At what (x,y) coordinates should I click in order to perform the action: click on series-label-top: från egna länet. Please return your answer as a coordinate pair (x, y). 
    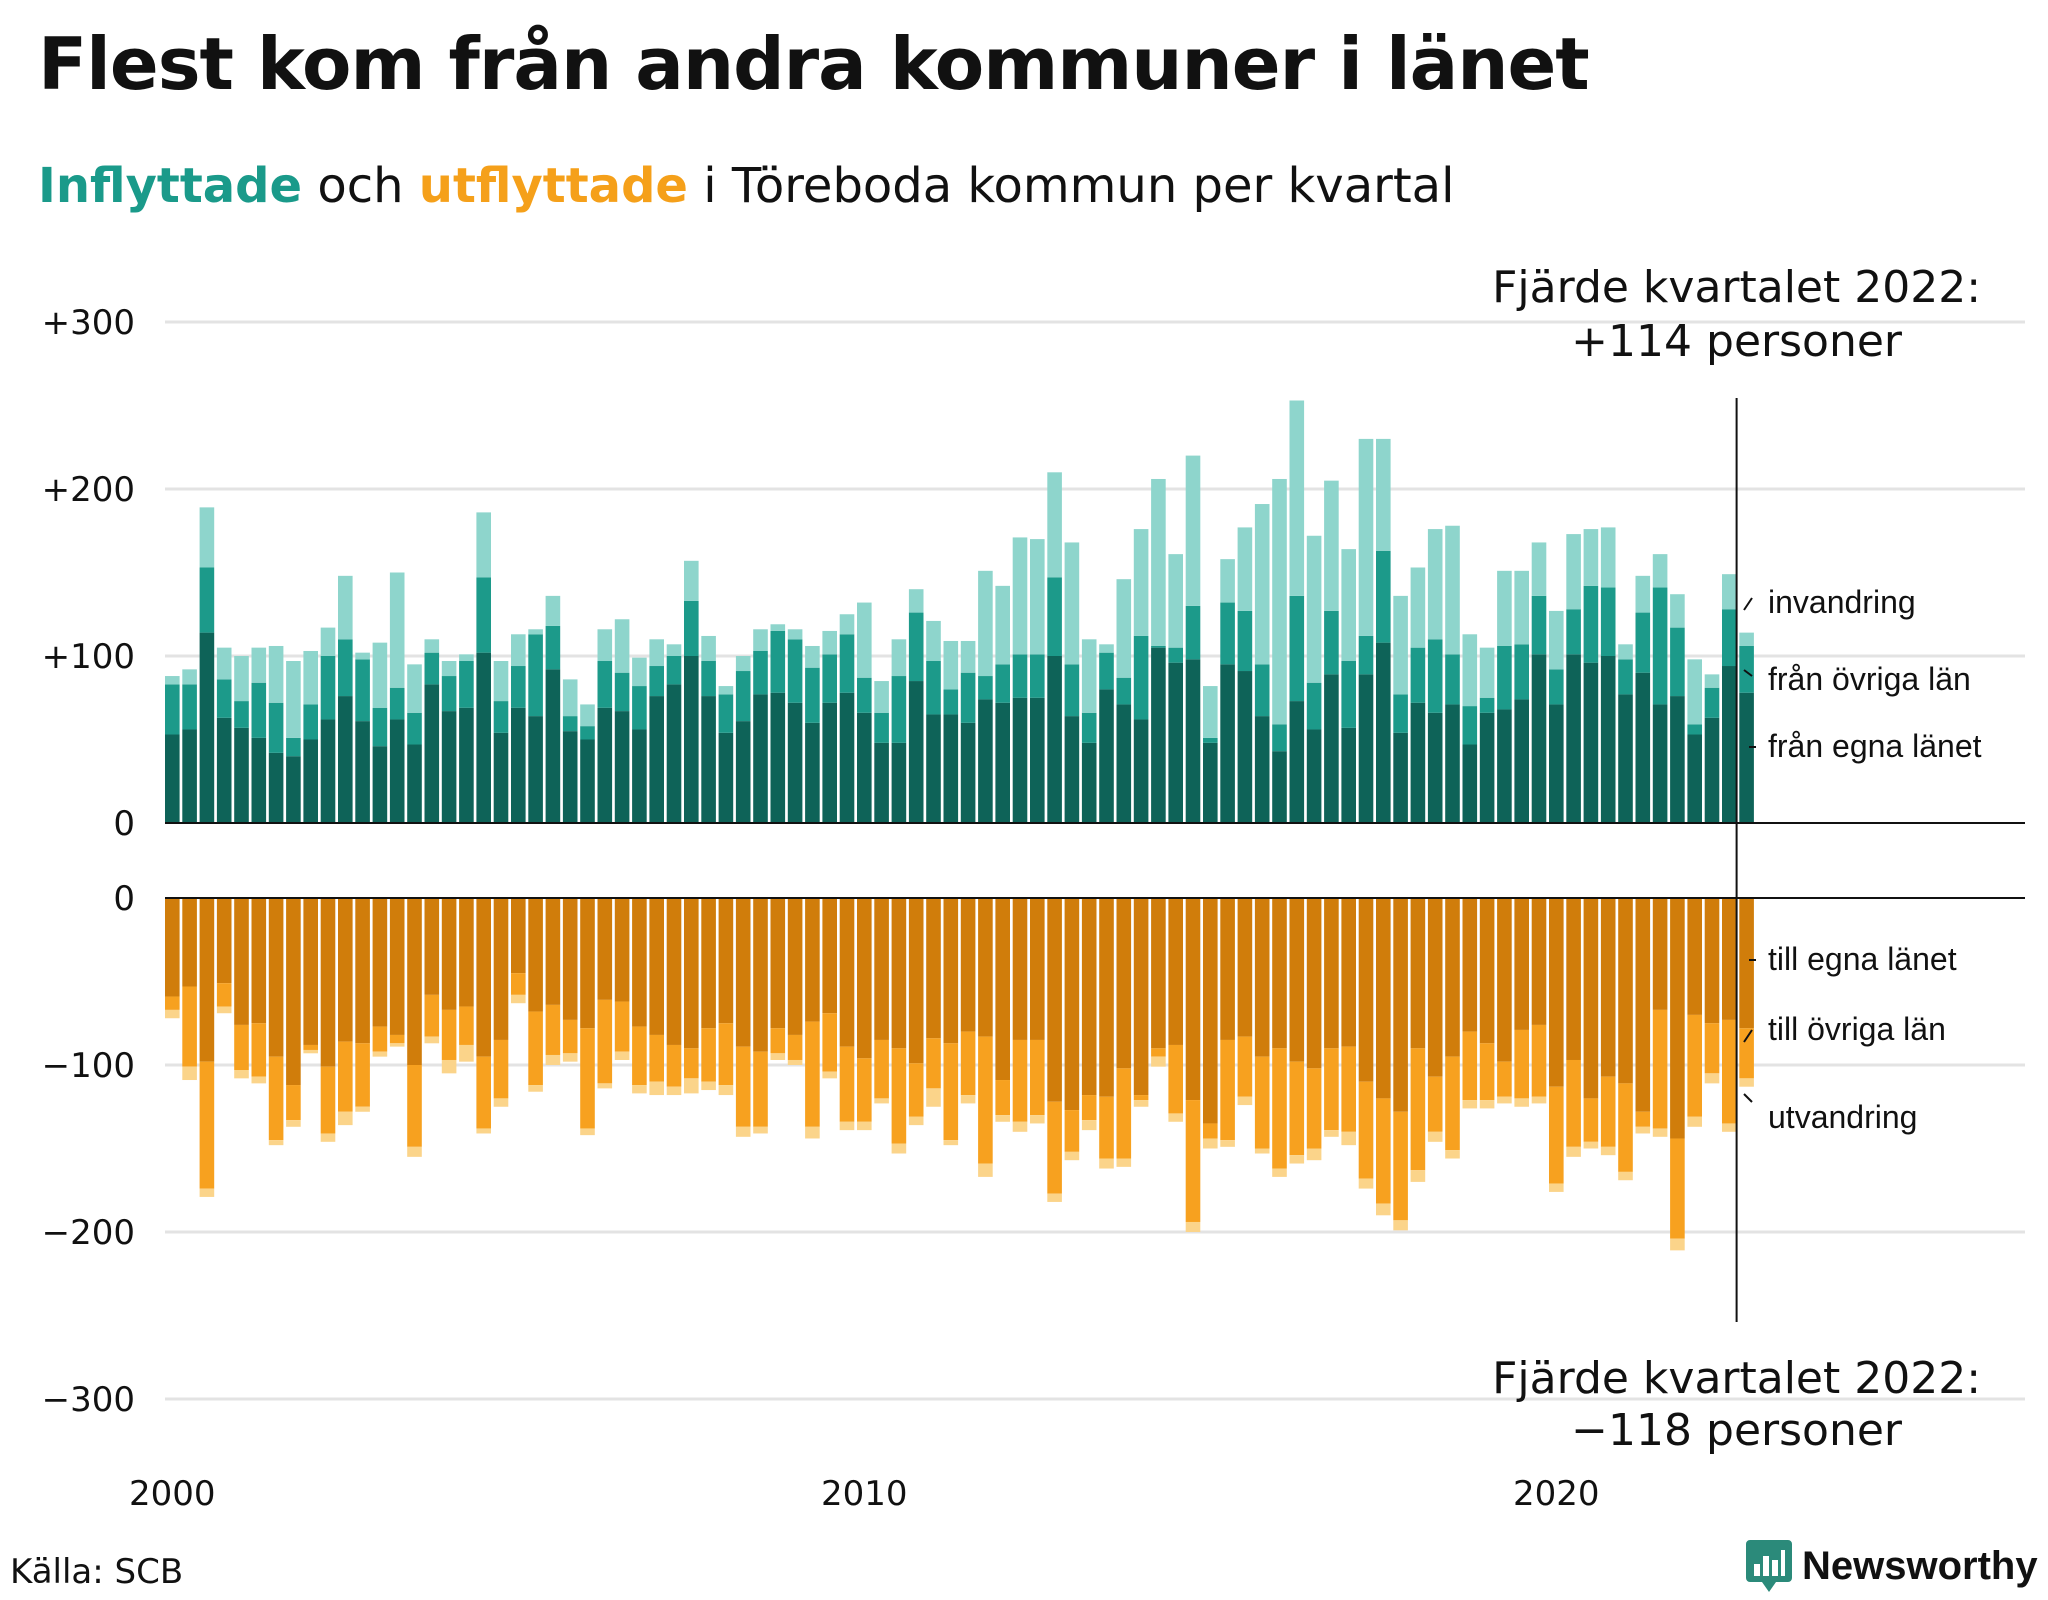
    Looking at the image, I should click on (1875, 746).